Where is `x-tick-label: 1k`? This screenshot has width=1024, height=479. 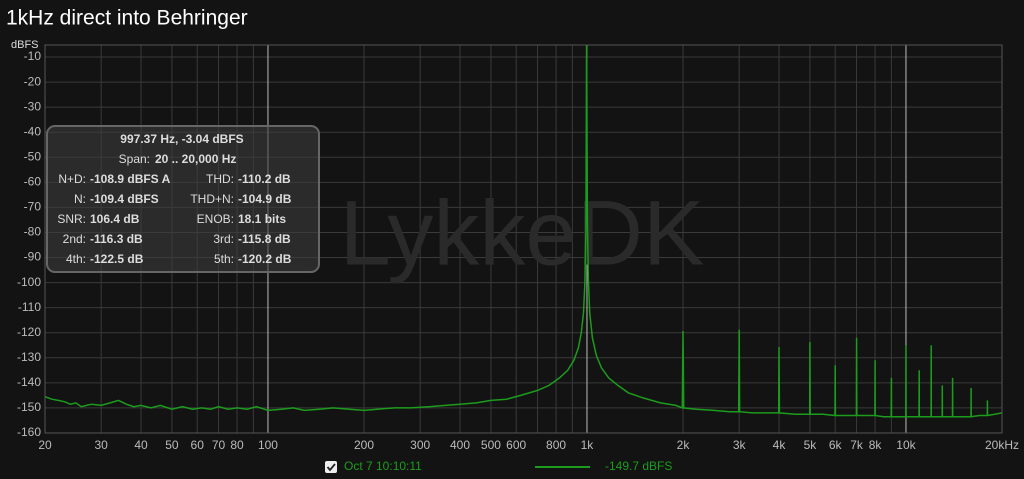
x-tick-label: 1k is located at coordinates (588, 445).